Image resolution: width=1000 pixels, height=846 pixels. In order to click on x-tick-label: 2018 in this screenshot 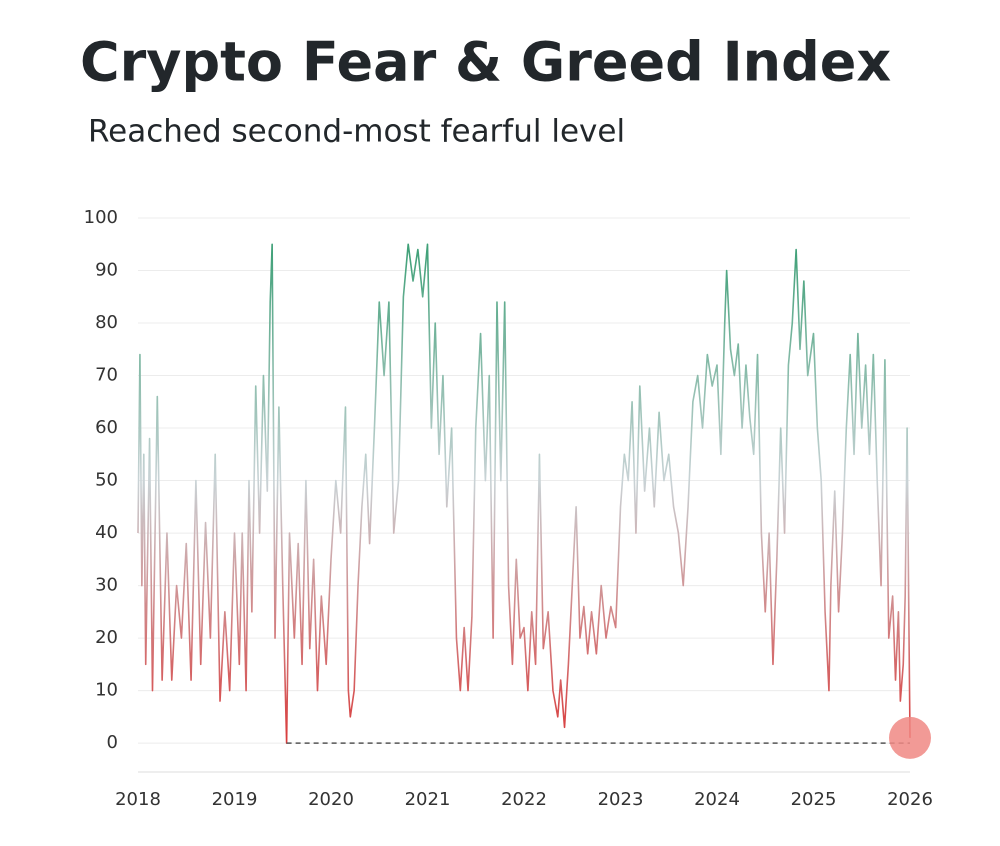, I will do `click(138, 799)`.